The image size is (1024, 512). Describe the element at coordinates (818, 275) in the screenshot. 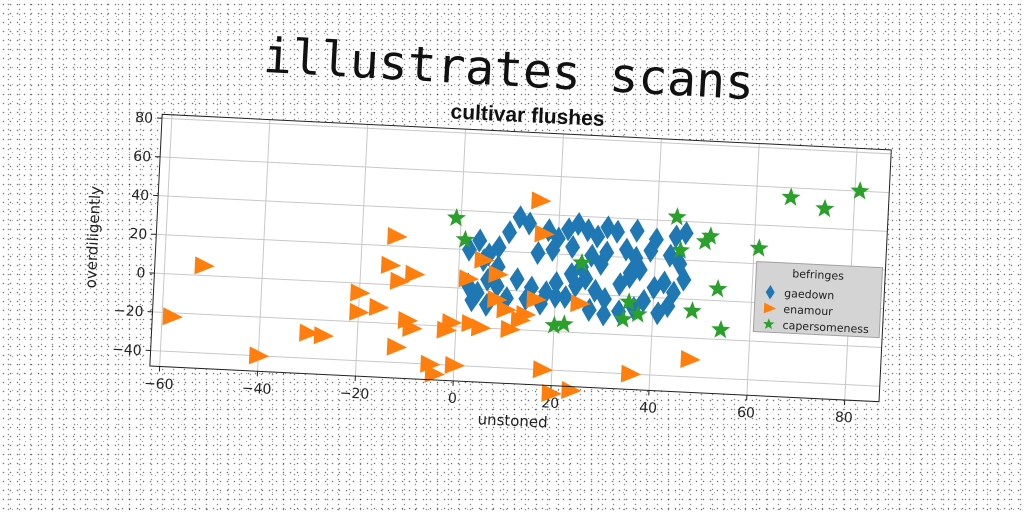

I see `legend-title: befringes` at that location.